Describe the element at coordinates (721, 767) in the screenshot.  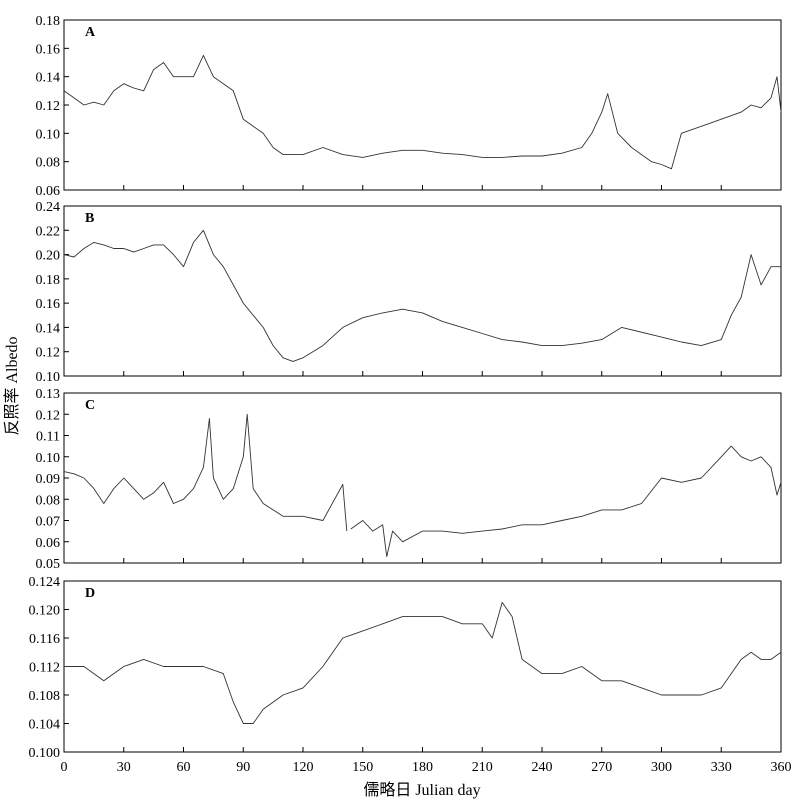
I see `panel-d-xtick-label: 330` at that location.